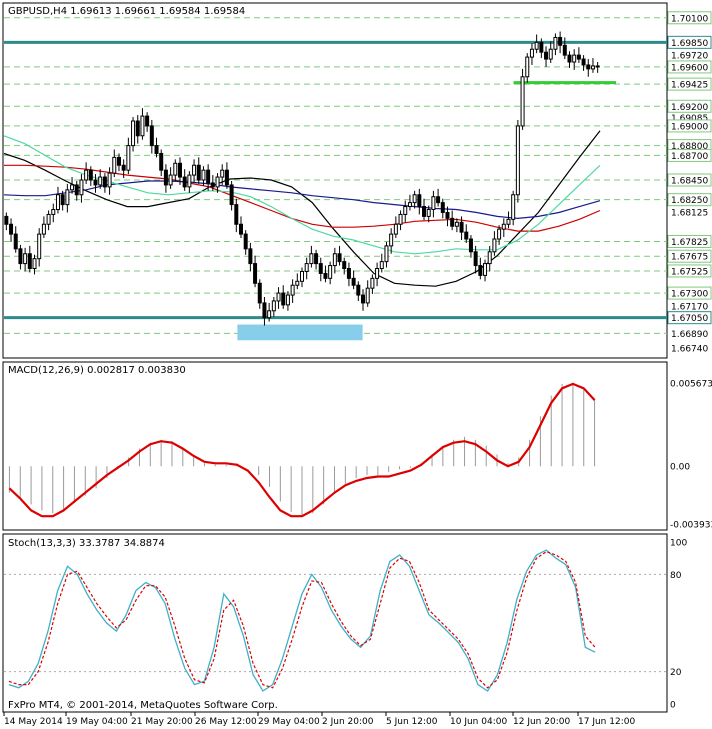 The width and height of the screenshot is (712, 729). I want to click on x-tick-label: 2 Jun 20:00, so click(348, 722).